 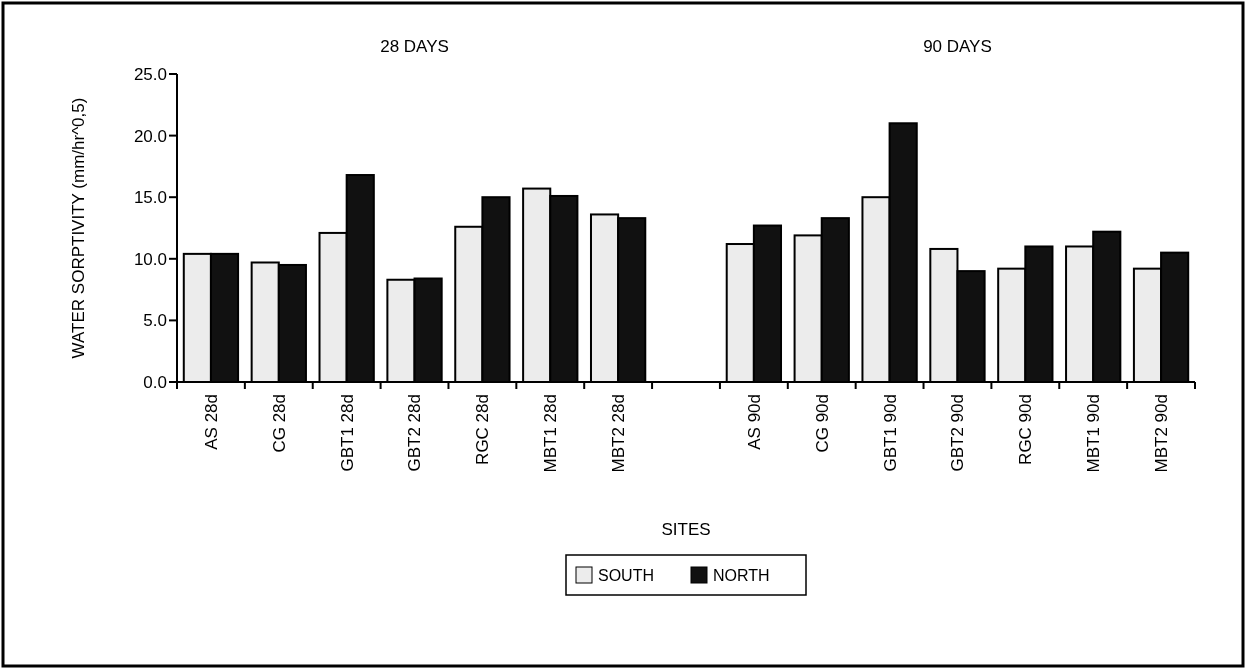 What do you see at coordinates (347, 433) in the screenshot?
I see `x-tick-label: GBT1 28d` at bounding box center [347, 433].